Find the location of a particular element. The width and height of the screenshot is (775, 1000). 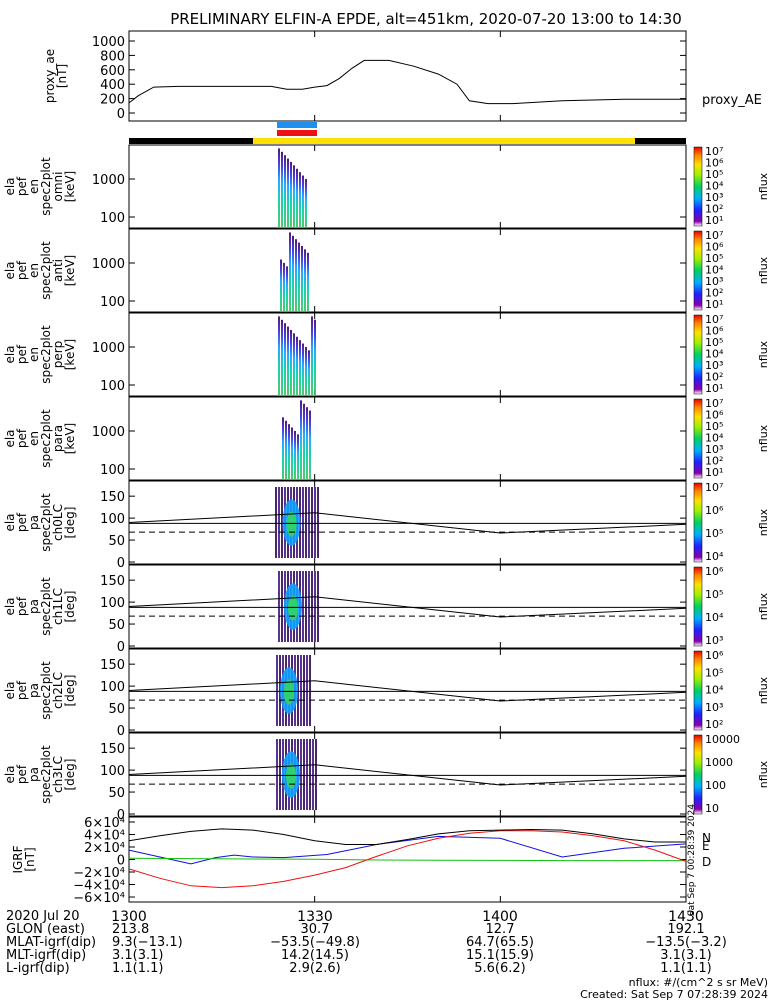

colorbar-label: nflux is located at coordinates (763, 774).